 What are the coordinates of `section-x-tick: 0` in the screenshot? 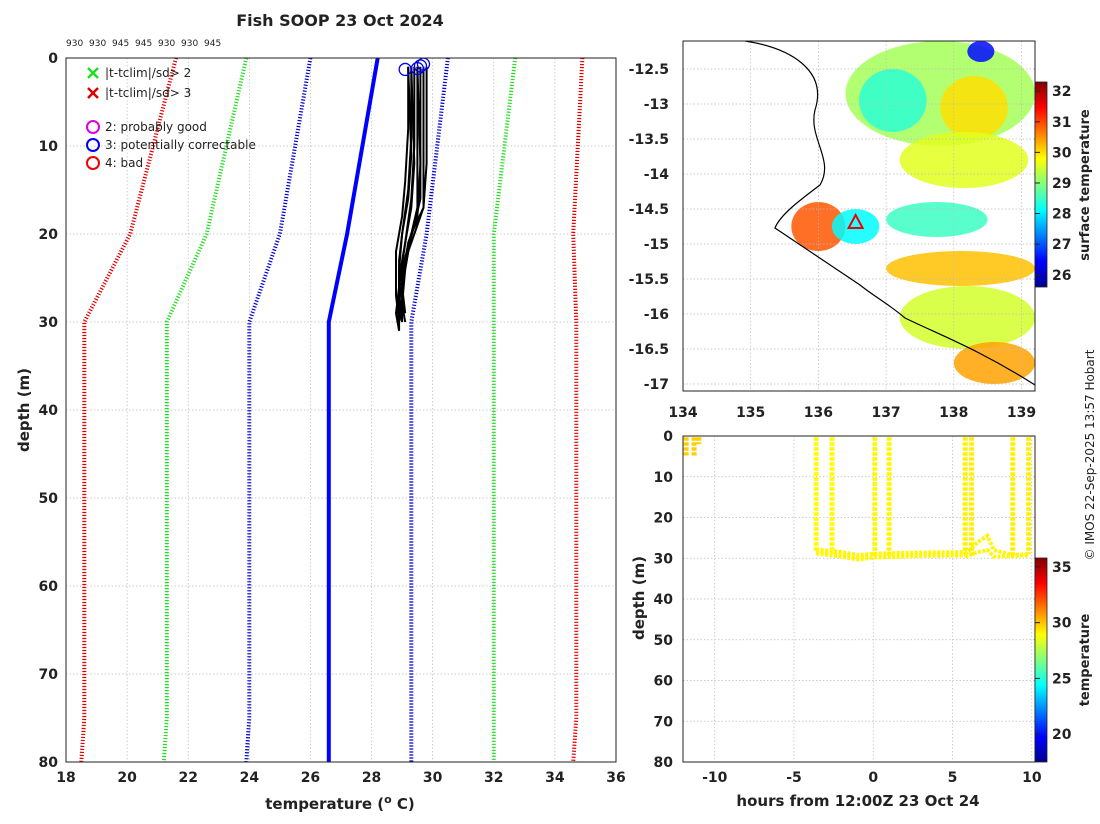 It's located at (873, 778).